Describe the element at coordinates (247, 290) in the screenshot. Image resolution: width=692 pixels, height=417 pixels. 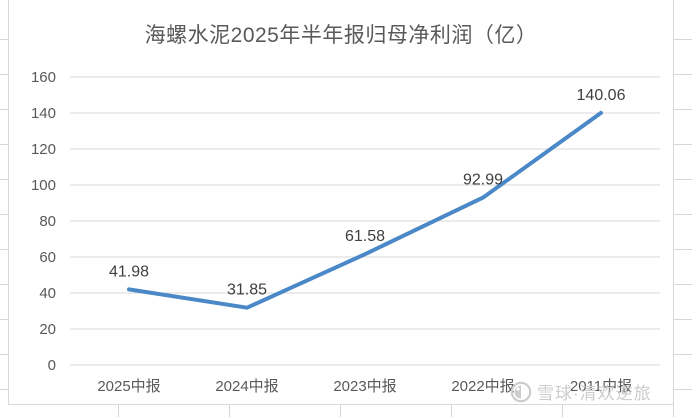
I see `data-label: 31.85` at that location.